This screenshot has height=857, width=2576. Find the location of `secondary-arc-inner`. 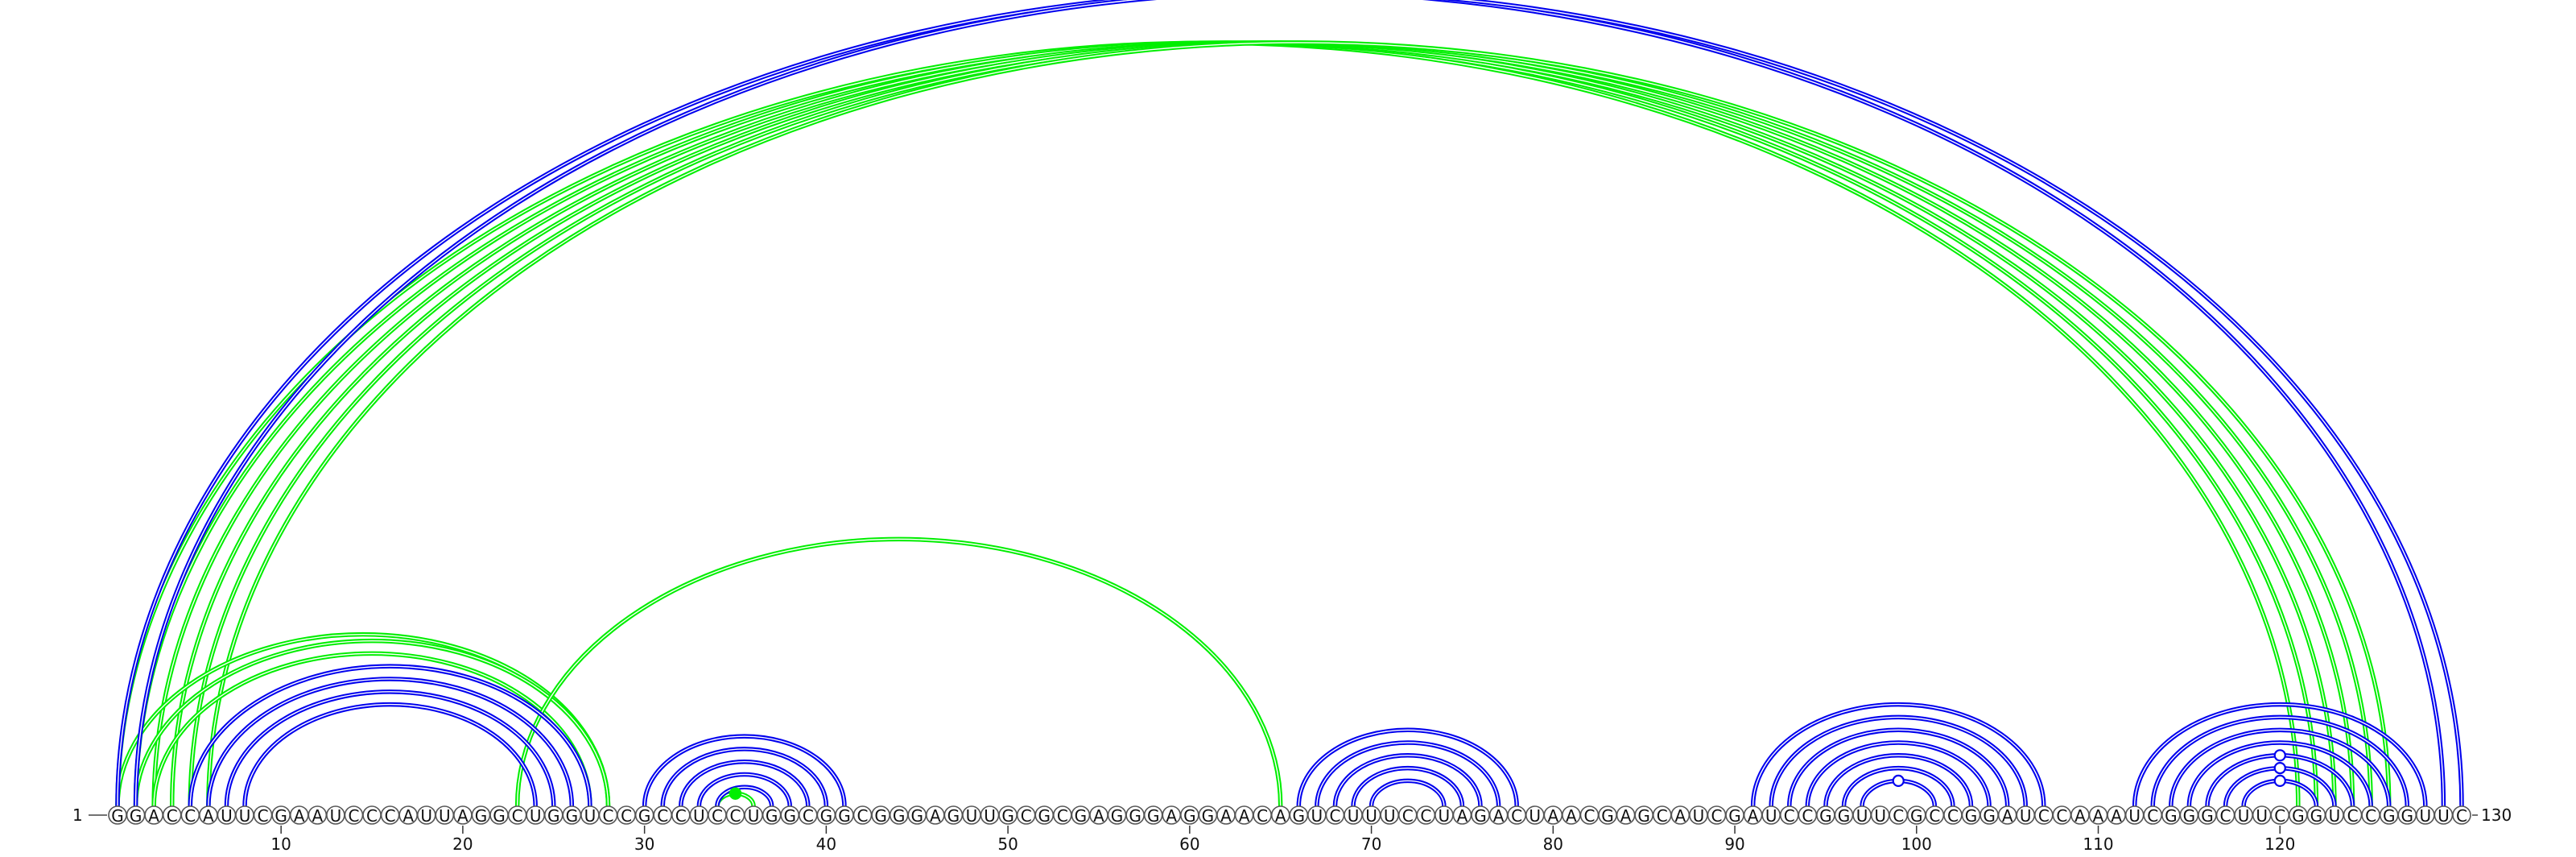

secondary-arc-inner is located at coordinates (371, 723).